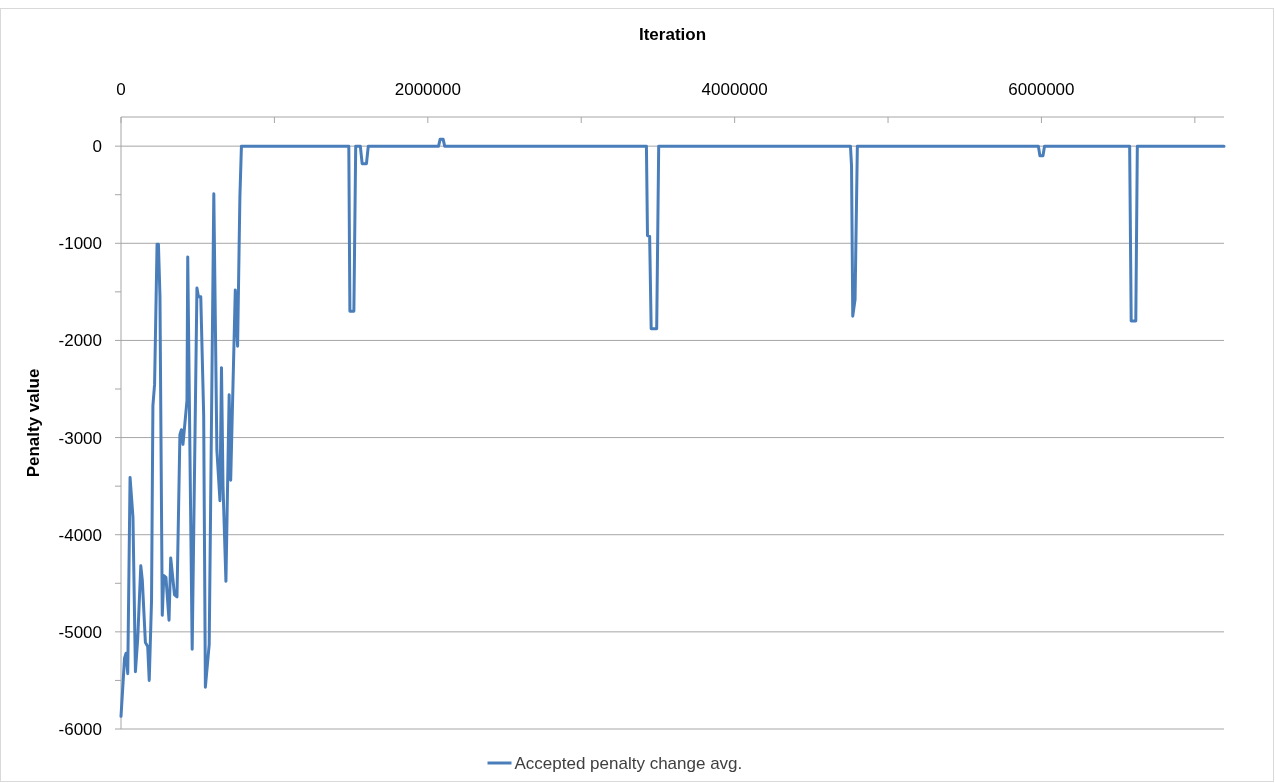 This screenshot has height=783, width=1275. I want to click on y-tick-label: 0, so click(97, 147).